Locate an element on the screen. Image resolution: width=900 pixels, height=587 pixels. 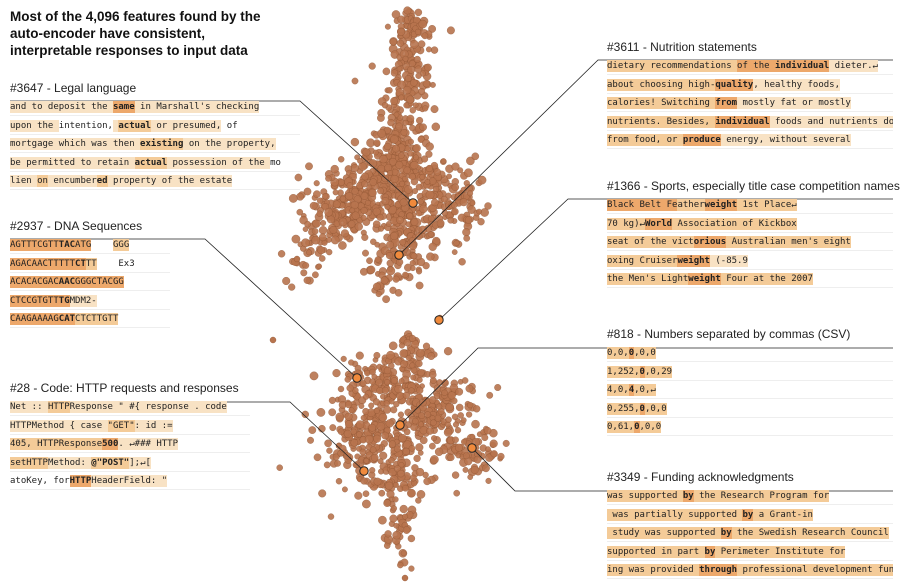
token-segment: possession of the is located at coordinates (219, 162).